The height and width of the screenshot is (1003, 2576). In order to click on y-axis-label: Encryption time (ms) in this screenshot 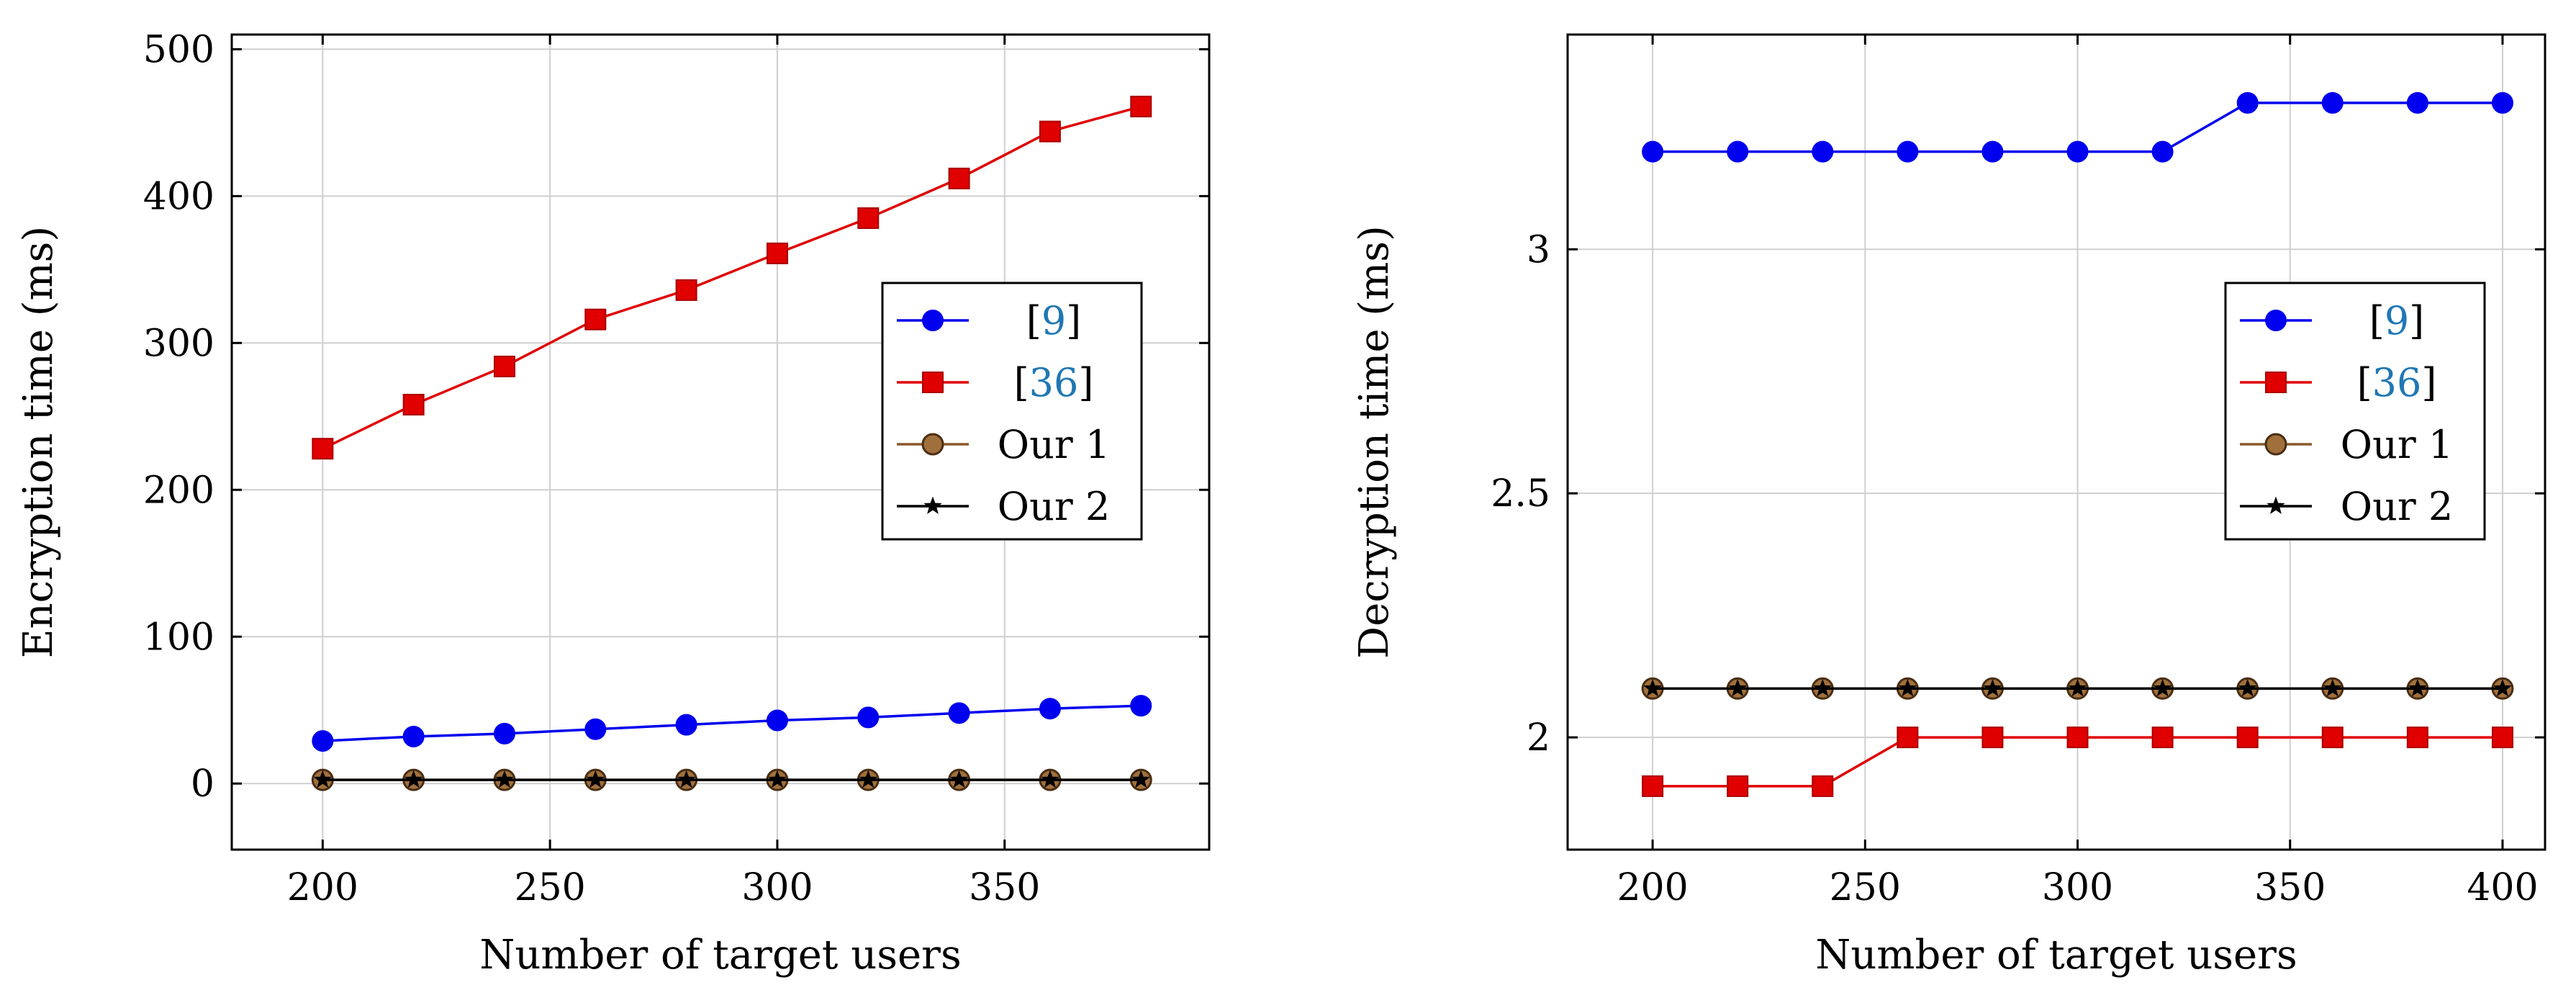, I will do `click(39, 442)`.